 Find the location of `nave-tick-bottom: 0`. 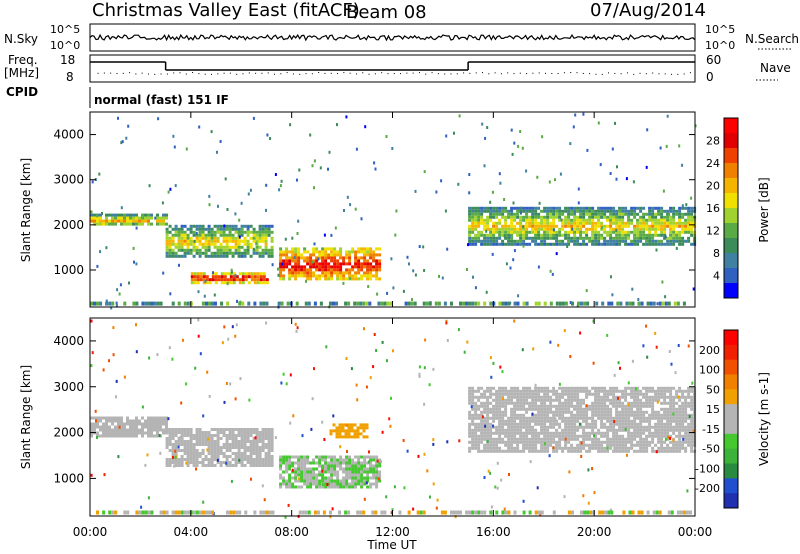

nave-tick-bottom: 0 is located at coordinates (710, 77).